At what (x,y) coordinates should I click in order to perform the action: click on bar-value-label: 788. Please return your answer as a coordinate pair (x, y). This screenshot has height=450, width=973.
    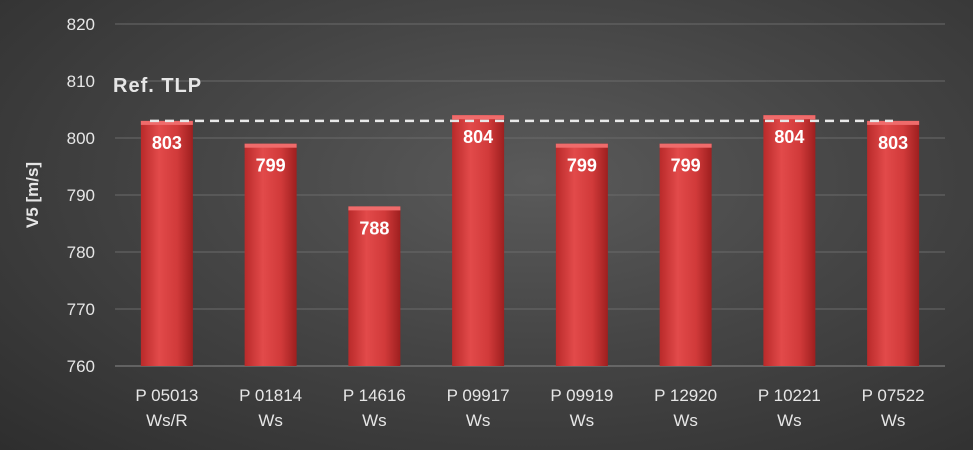
    Looking at the image, I should click on (374, 228).